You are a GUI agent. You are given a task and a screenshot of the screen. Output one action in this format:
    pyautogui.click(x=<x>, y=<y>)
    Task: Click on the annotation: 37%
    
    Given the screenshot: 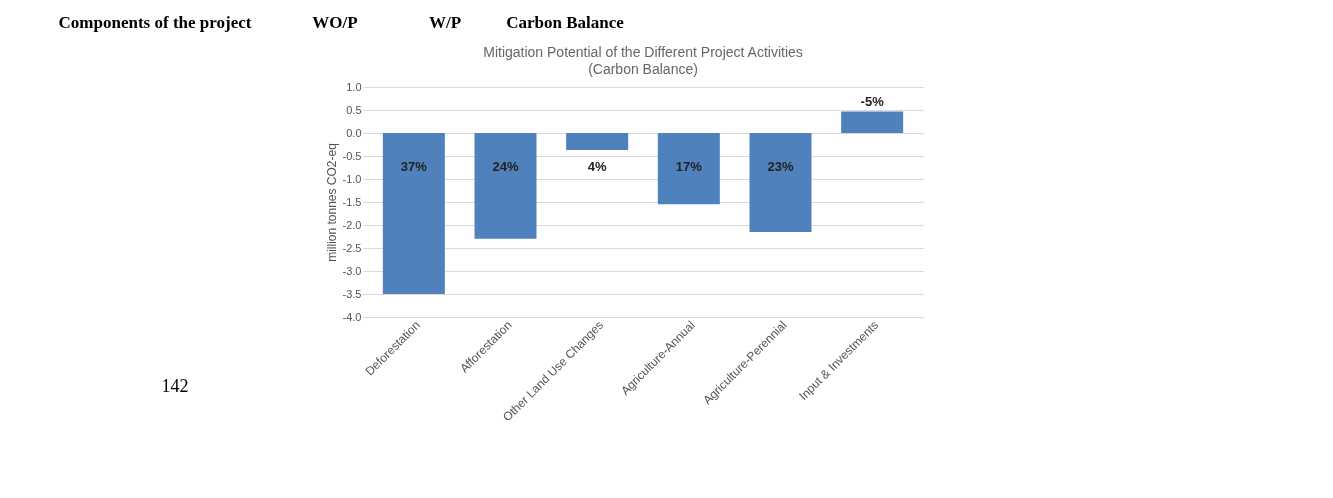 What is the action you would take?
    pyautogui.click(x=414, y=166)
    